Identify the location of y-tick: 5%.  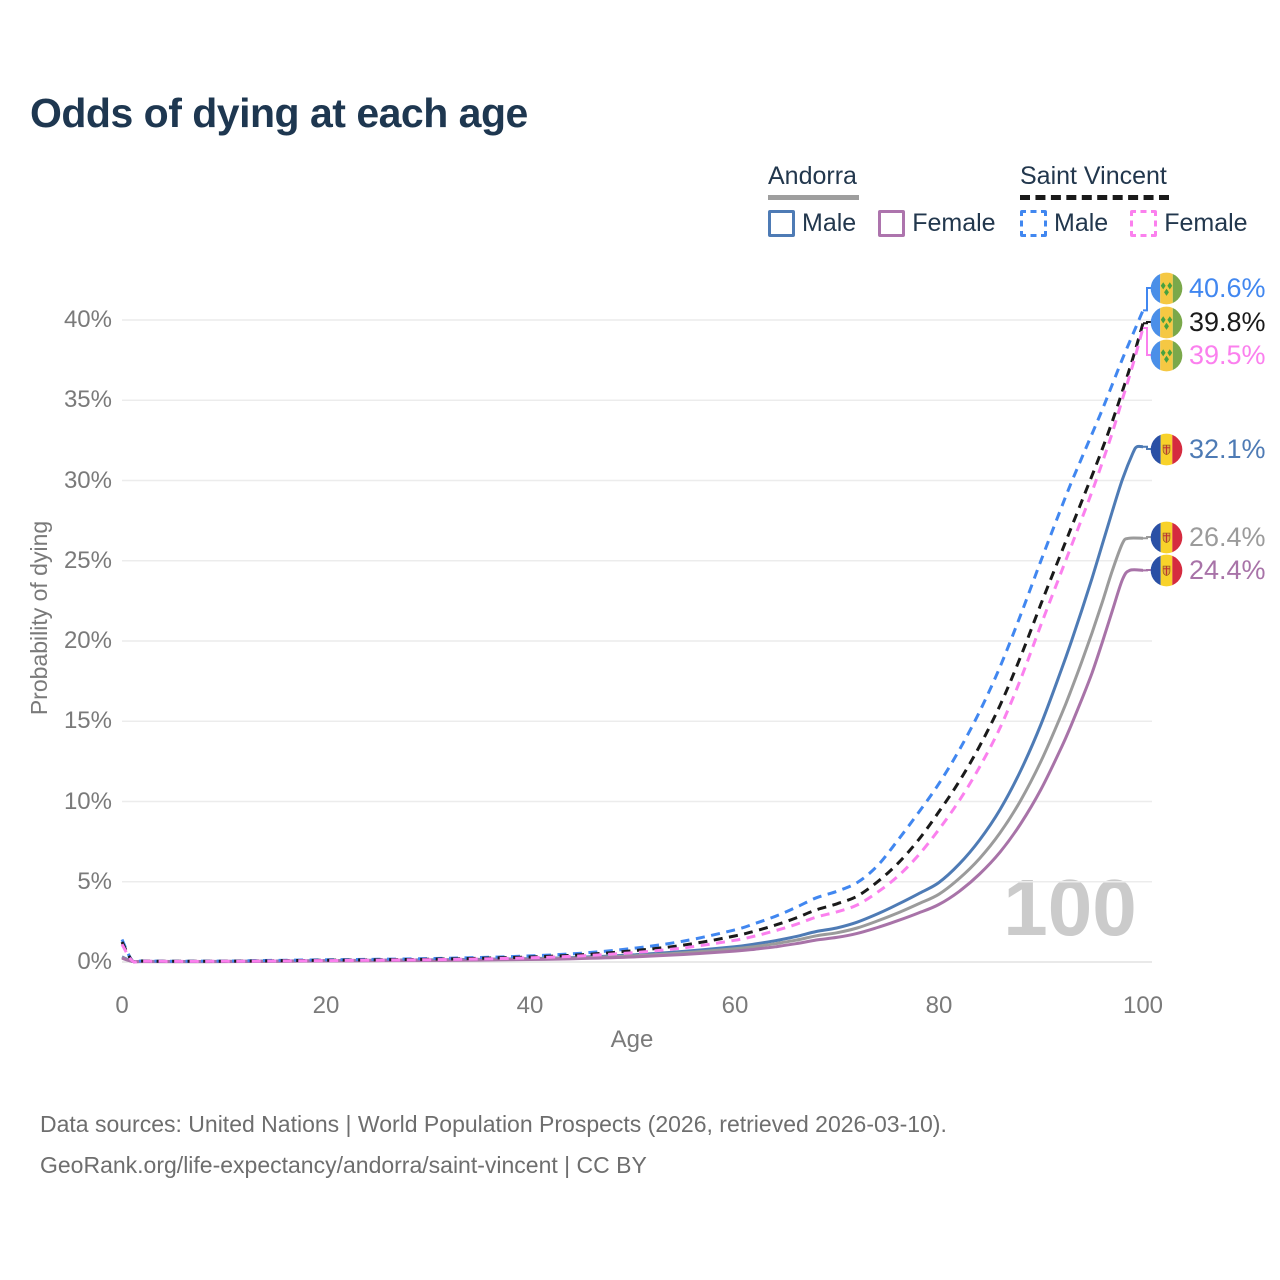
(94, 881).